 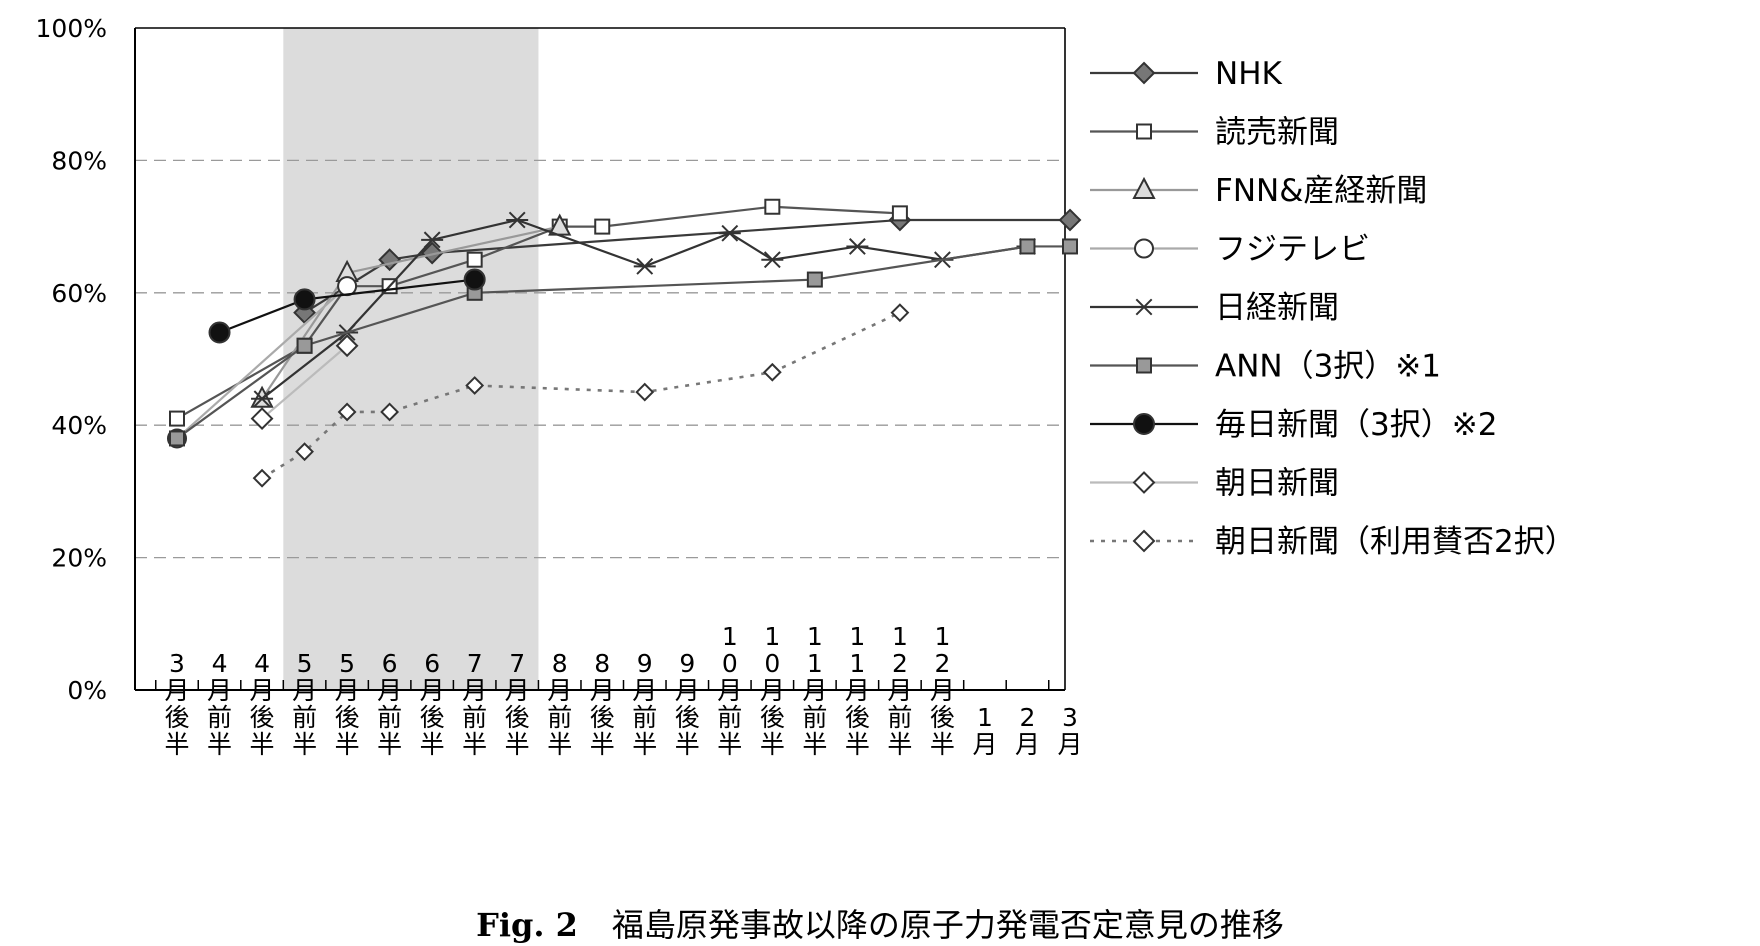 What do you see at coordinates (1395, 542) in the screenshot?
I see `legend-label: 朝日新聞（利用賛否2択）` at bounding box center [1395, 542].